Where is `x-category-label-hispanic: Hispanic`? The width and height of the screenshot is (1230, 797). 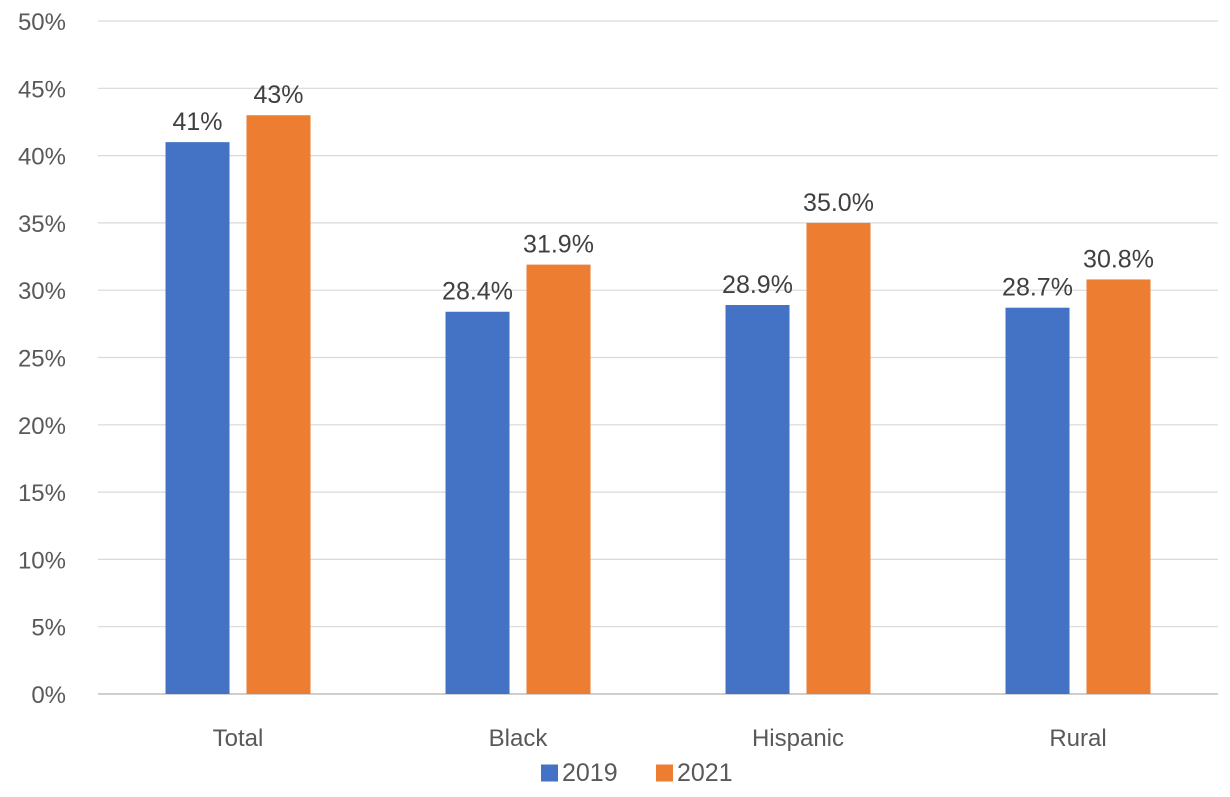 x-category-label-hispanic: Hispanic is located at coordinates (798, 738).